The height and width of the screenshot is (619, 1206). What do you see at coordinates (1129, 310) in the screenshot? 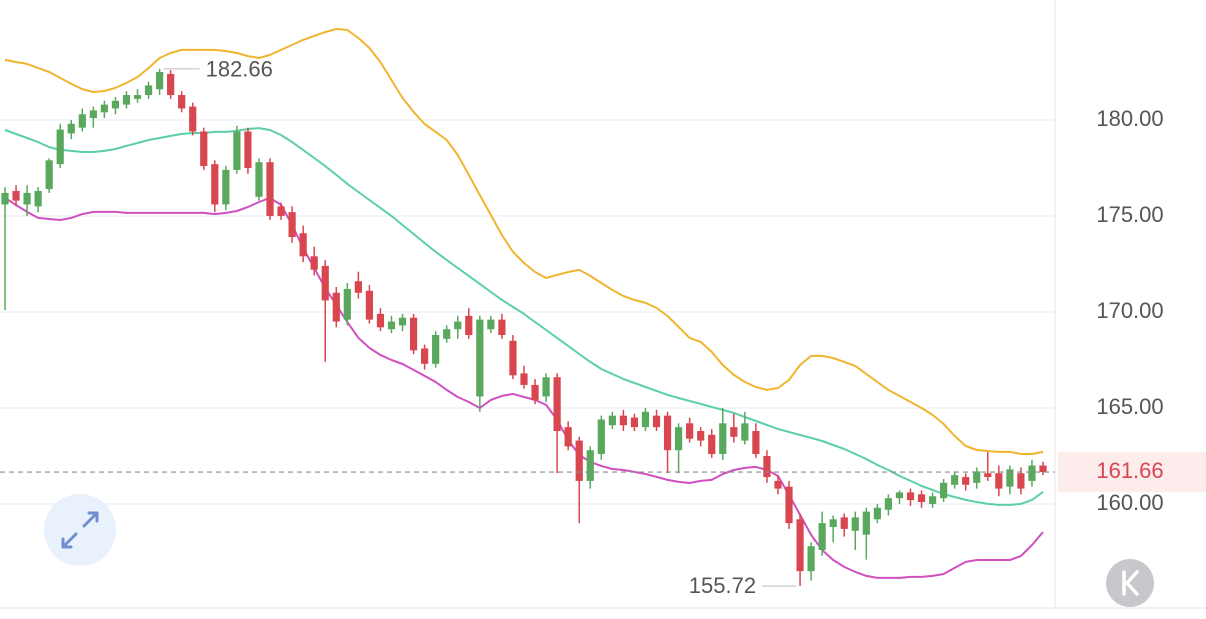
I see `y-tick-label: 170.00` at bounding box center [1129, 310].